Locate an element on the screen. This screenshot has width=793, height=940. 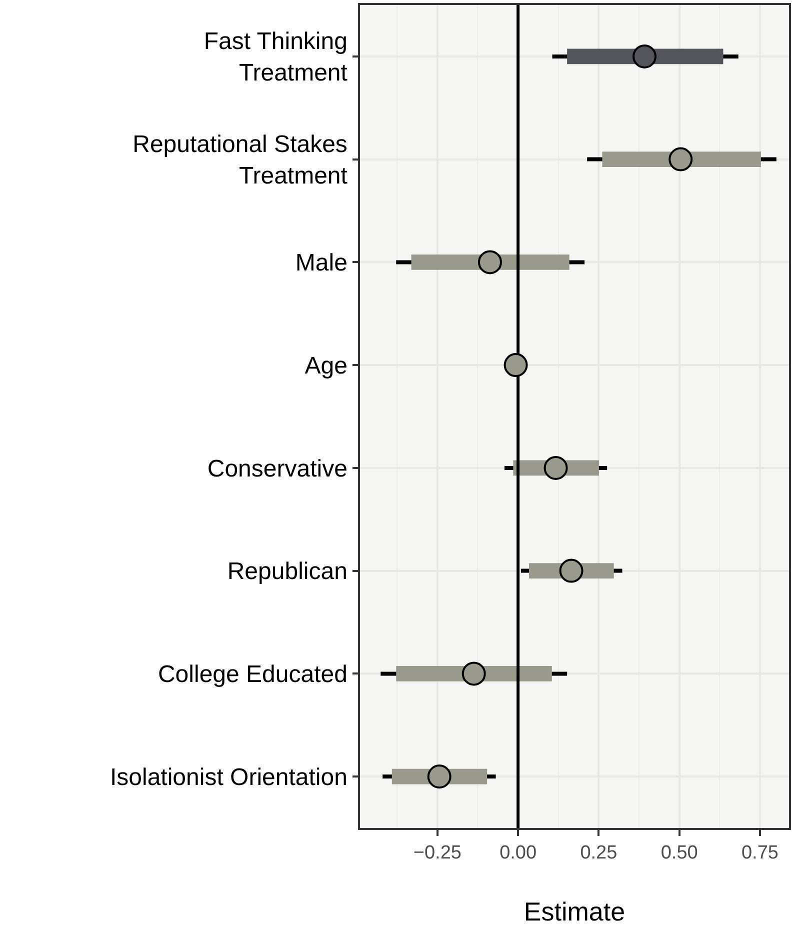
x-tick-label: 0.50 is located at coordinates (679, 853).